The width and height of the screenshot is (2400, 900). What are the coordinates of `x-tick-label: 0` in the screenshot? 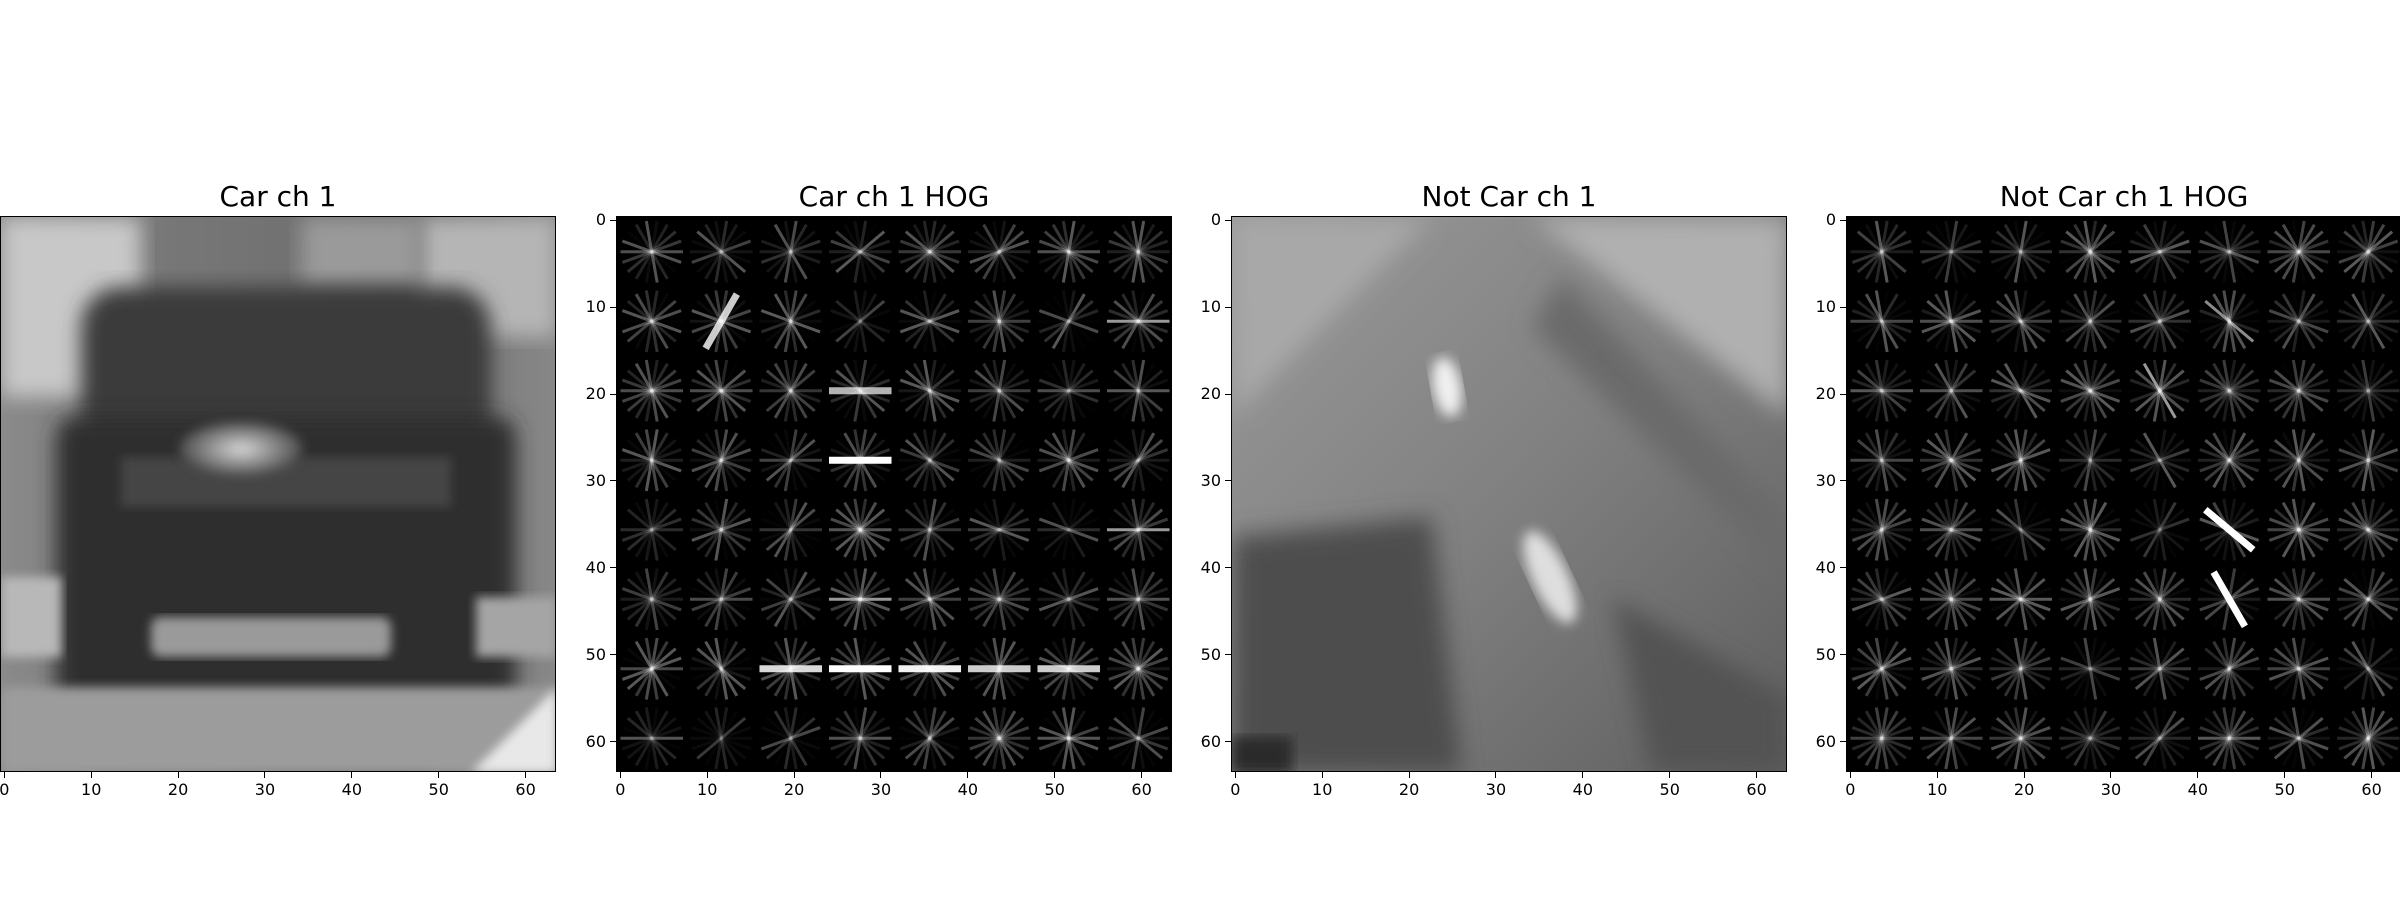 It's located at (1235, 789).